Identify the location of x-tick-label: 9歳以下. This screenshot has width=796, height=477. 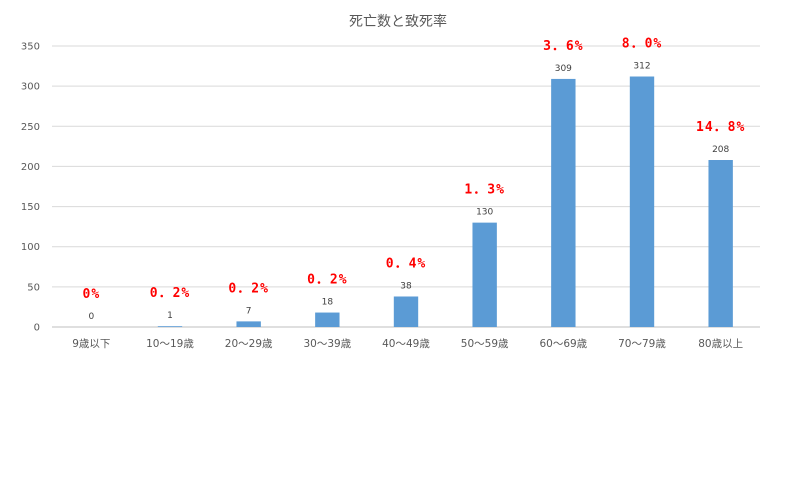
(91, 344).